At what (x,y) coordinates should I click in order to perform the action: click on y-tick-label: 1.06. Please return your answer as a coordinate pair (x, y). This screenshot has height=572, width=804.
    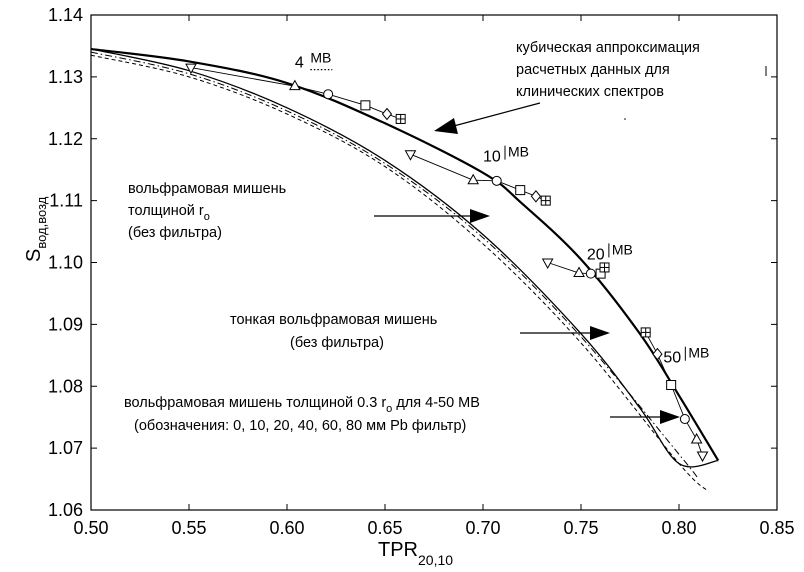
    Looking at the image, I should click on (65, 510).